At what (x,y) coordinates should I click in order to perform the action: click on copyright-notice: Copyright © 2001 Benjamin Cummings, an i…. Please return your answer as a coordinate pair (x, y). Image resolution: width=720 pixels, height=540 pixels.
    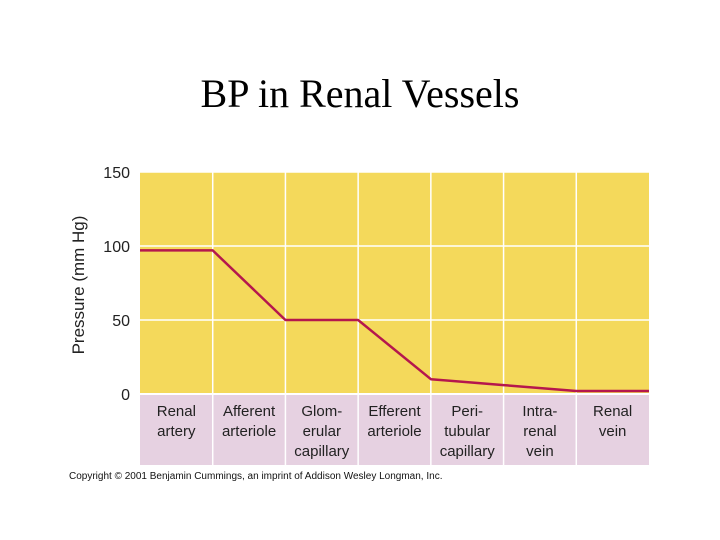
    Looking at the image, I should click on (256, 476).